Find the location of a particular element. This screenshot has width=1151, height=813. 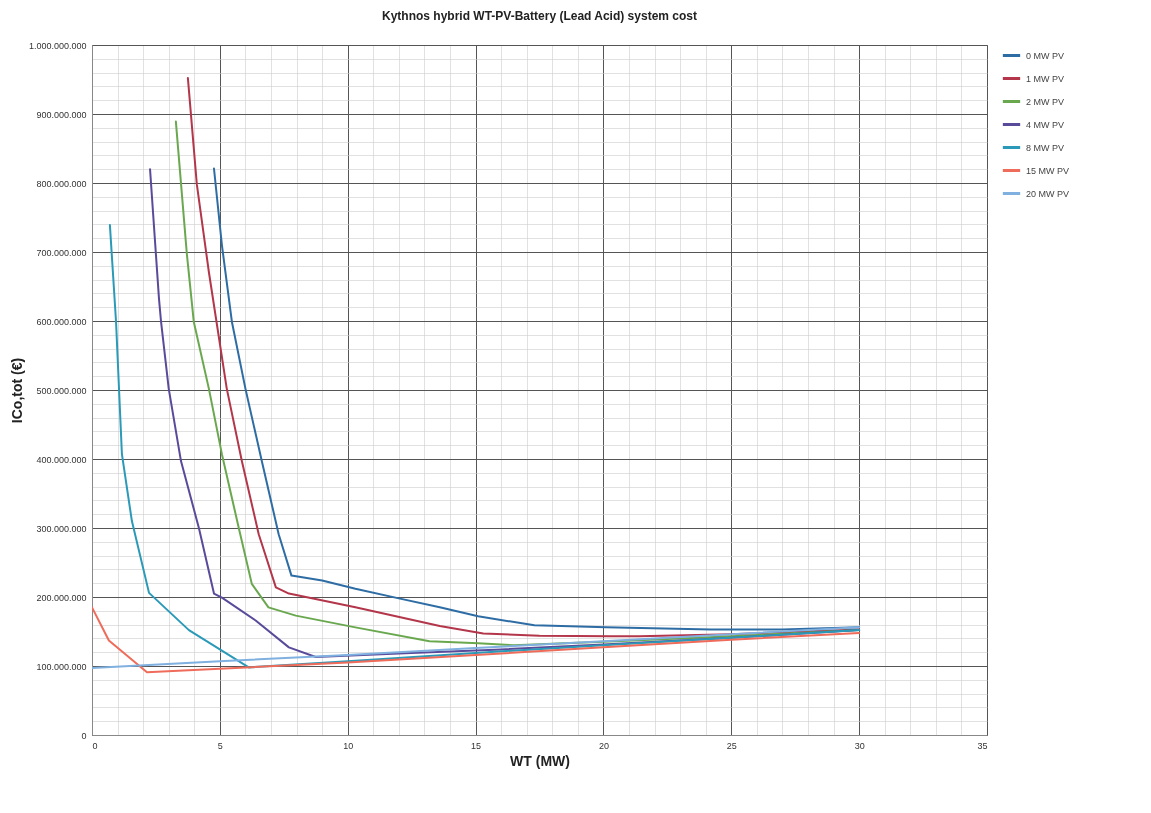

x-tick-label: 10 is located at coordinates (348, 745).